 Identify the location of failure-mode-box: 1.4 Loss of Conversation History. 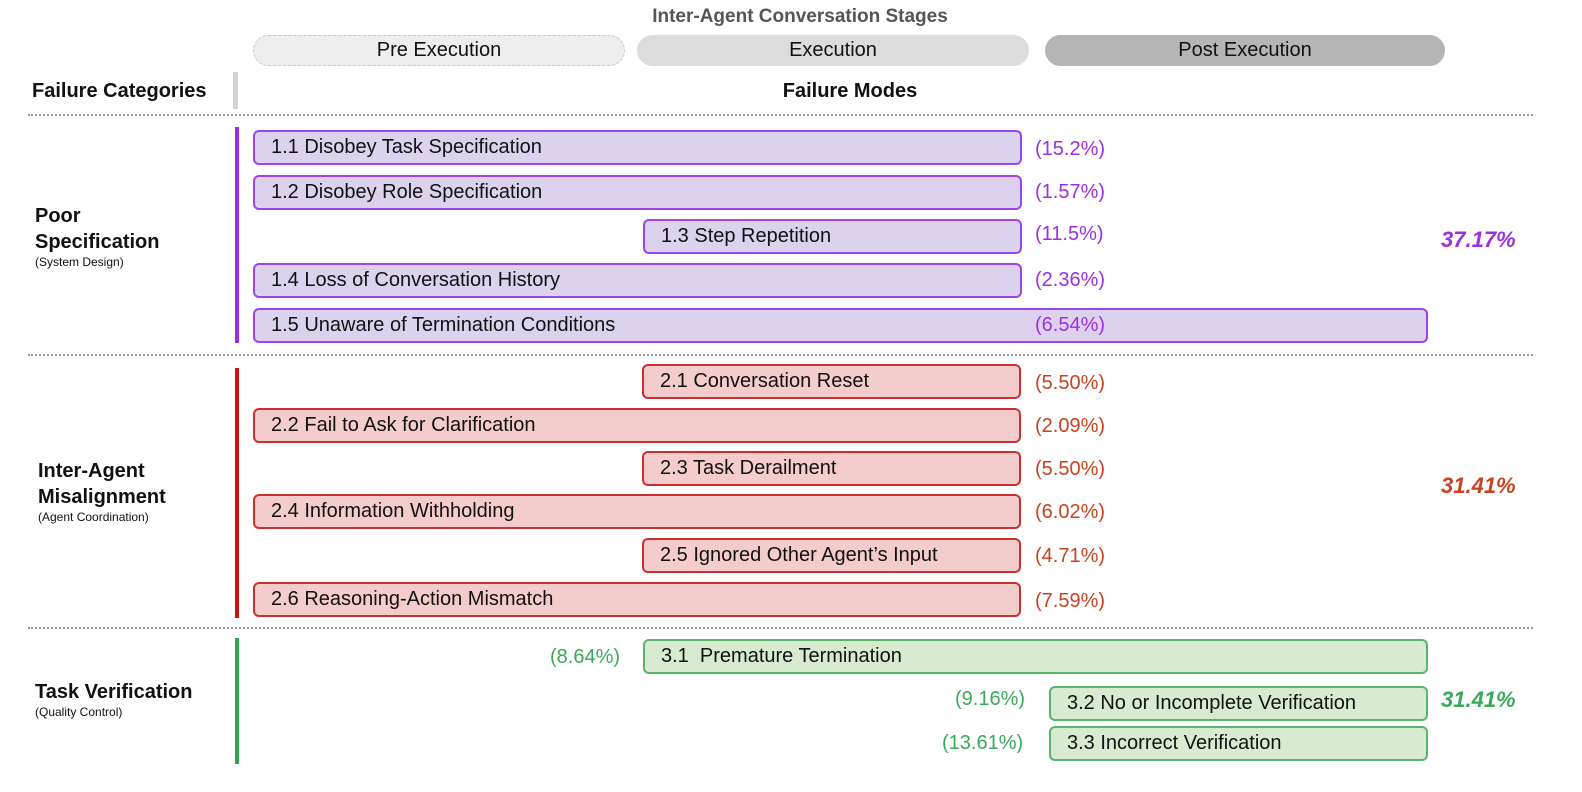
(637, 280).